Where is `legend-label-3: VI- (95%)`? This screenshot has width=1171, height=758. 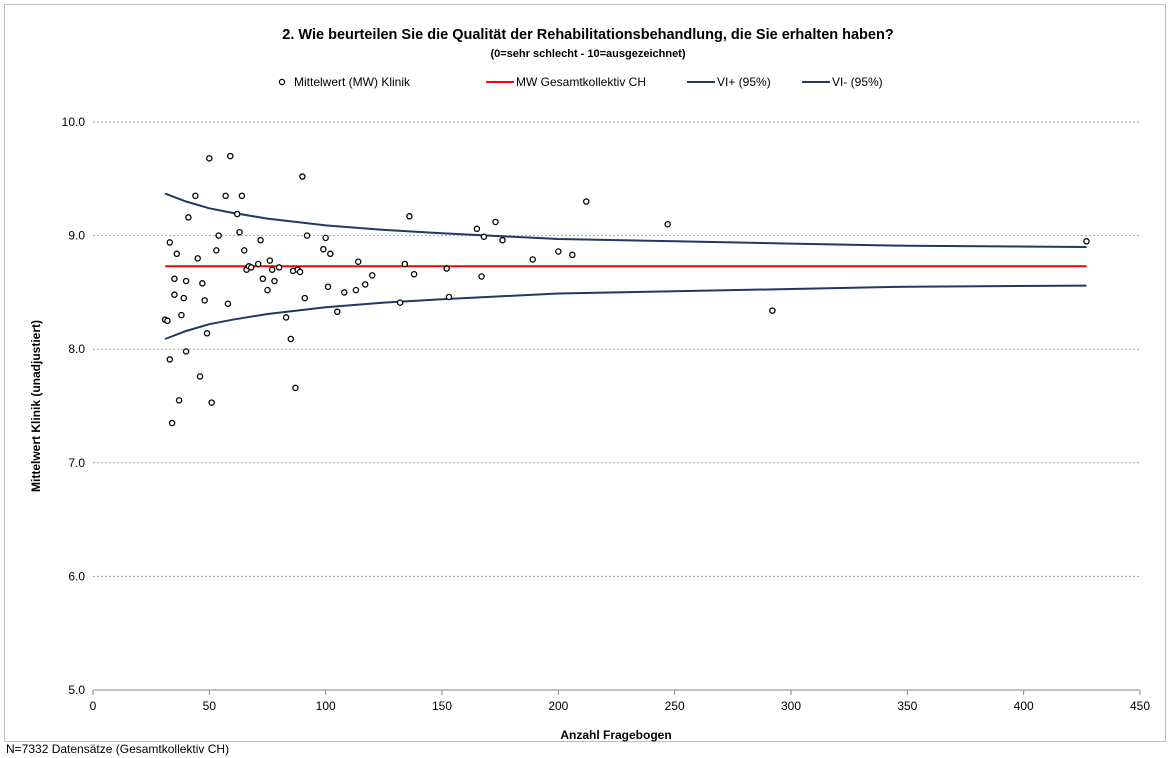 legend-label-3: VI- (95%) is located at coordinates (857, 82).